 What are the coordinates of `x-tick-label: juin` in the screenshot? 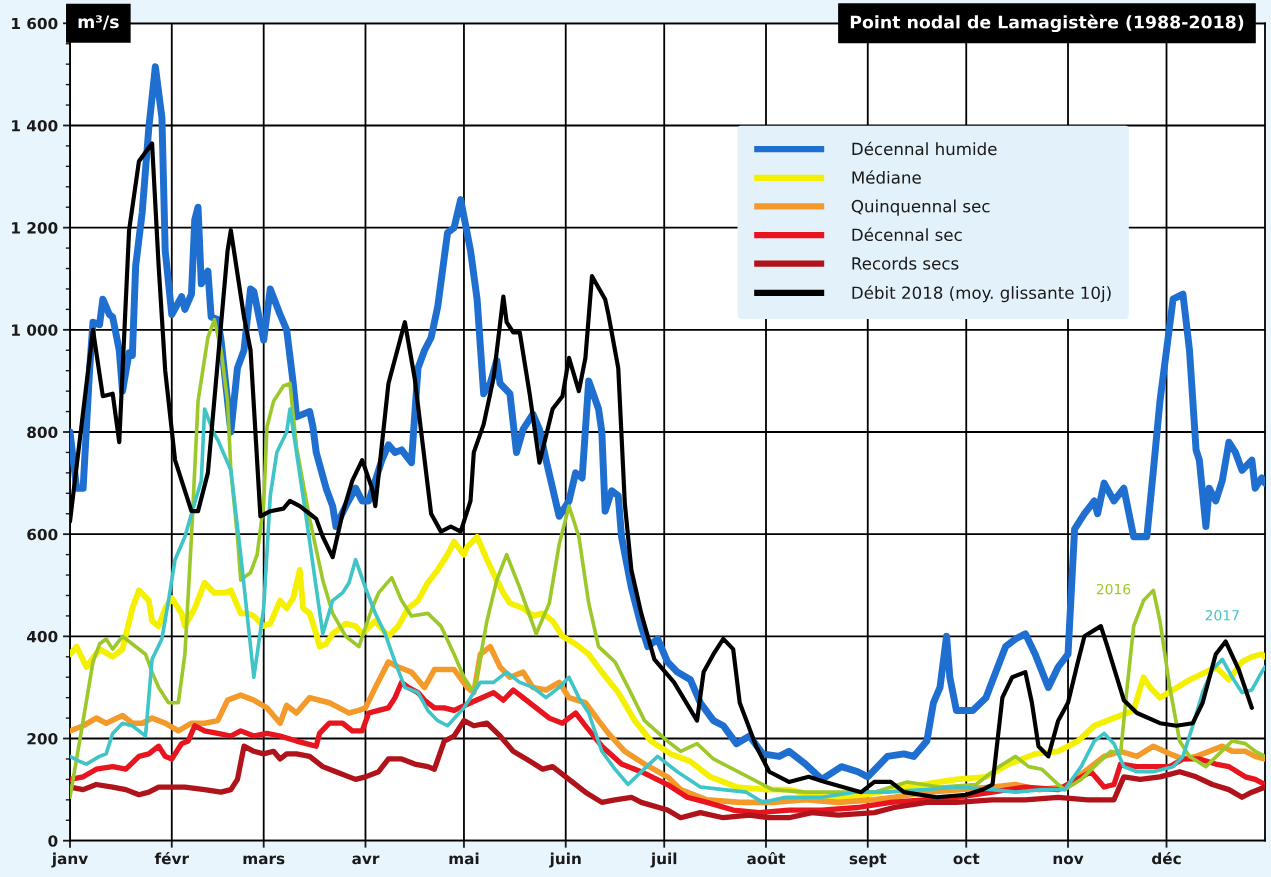 It's located at (565, 860).